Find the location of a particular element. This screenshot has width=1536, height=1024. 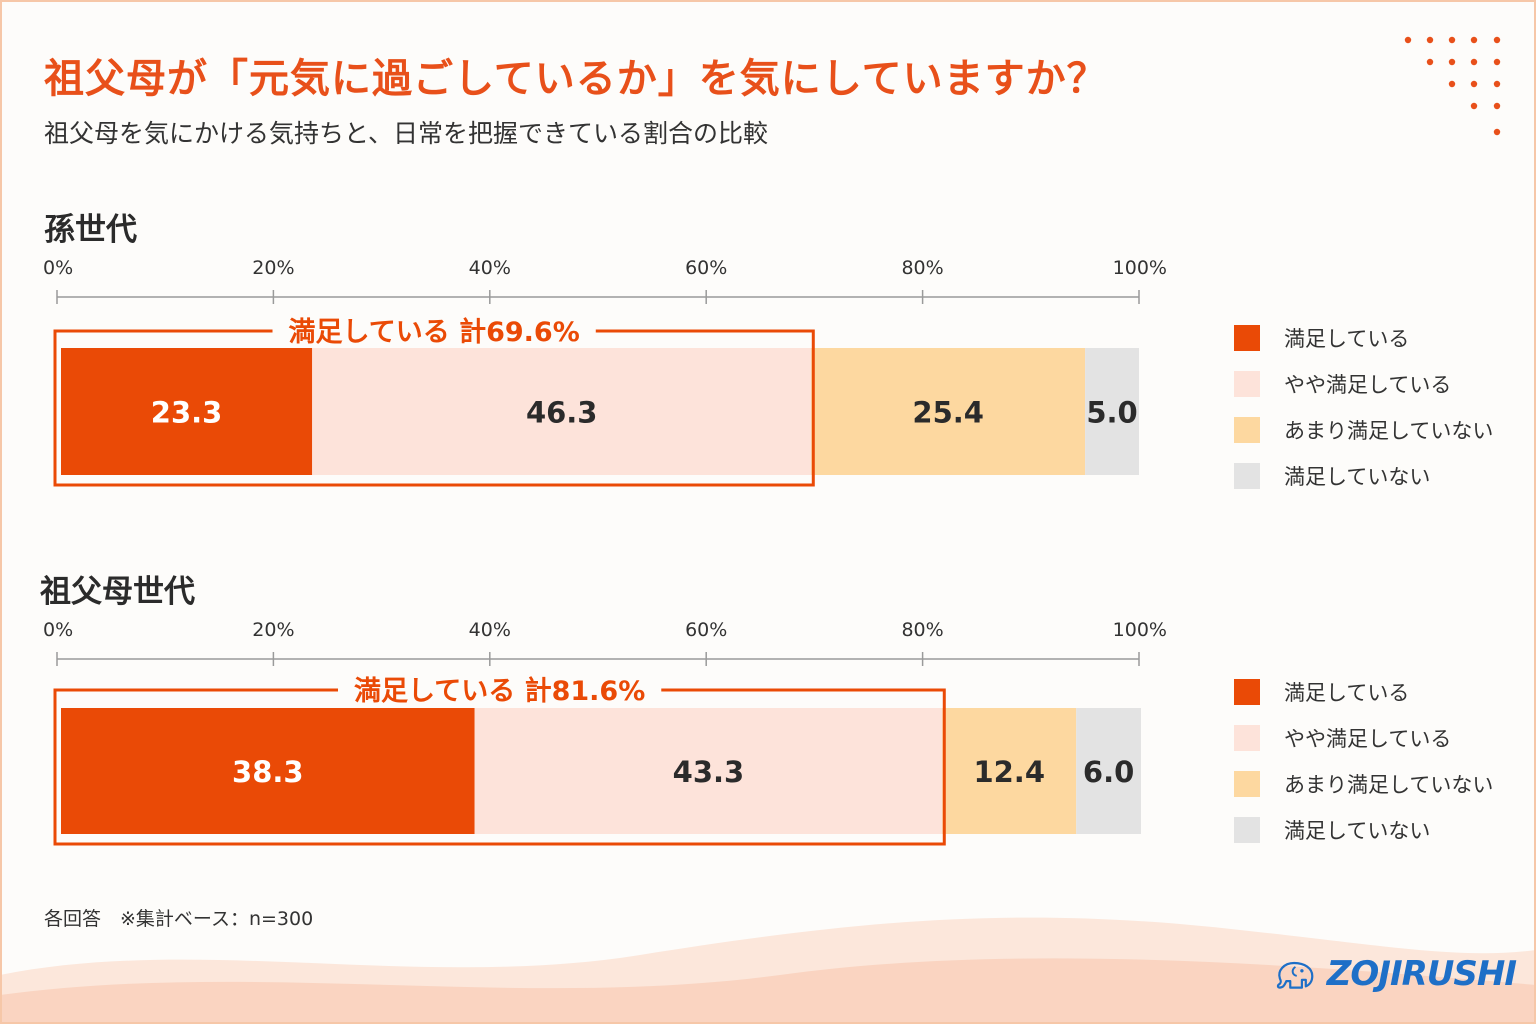

bar-data-label: 6.0 is located at coordinates (1108, 772).